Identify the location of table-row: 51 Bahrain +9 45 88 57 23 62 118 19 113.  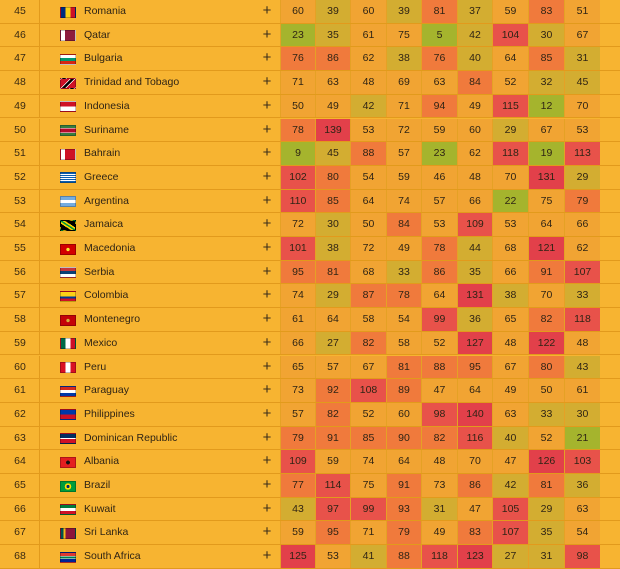
(310, 154).